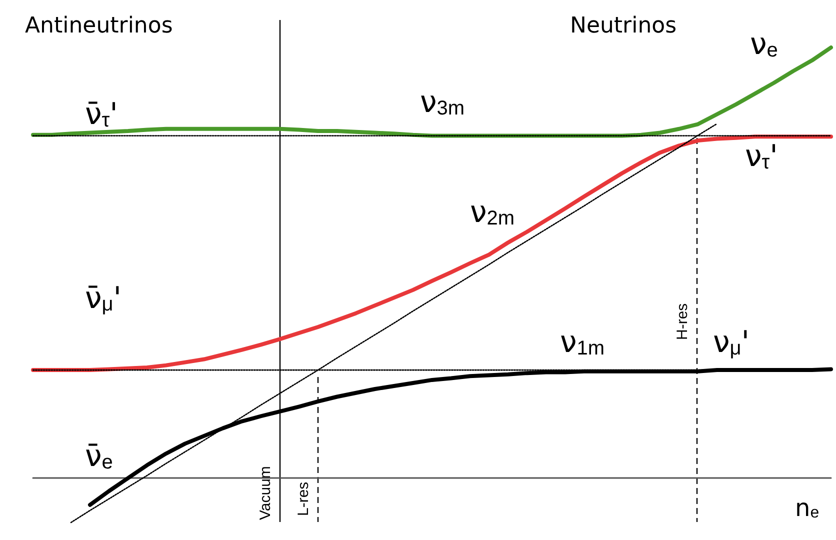 The width and height of the screenshot is (836, 540). I want to click on annotation: ν2m, so click(492, 212).